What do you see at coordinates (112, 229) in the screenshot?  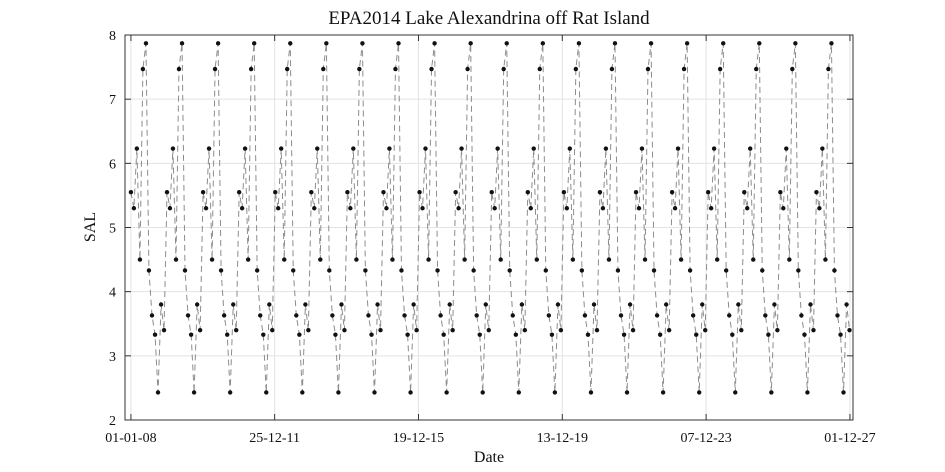 I see `y-tick-label: 5` at bounding box center [112, 229].